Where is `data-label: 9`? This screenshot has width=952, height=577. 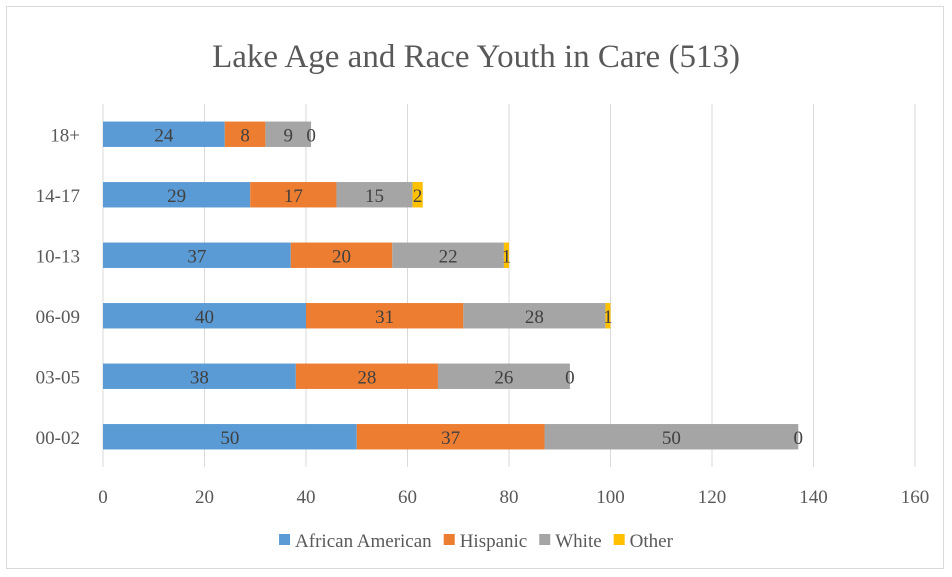
data-label: 9 is located at coordinates (288, 135).